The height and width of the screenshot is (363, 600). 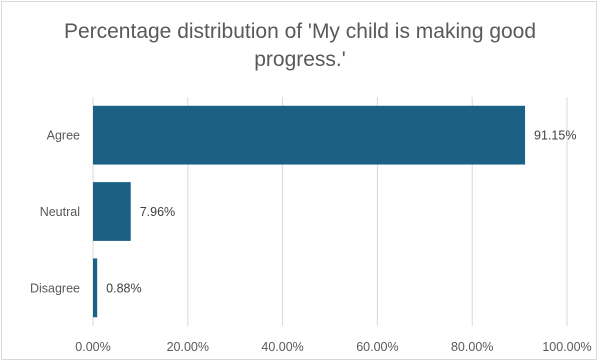 What do you see at coordinates (157, 212) in the screenshot?
I see `data-label-neutral: 7.96%` at bounding box center [157, 212].